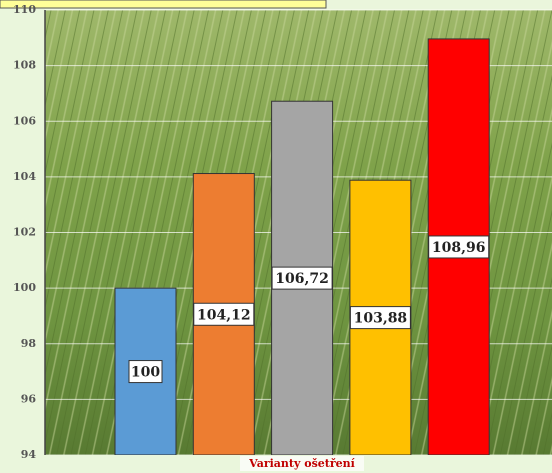 The width and height of the screenshot is (552, 473). Describe the element at coordinates (29, 343) in the screenshot. I see `y-tick-label: 98` at that location.